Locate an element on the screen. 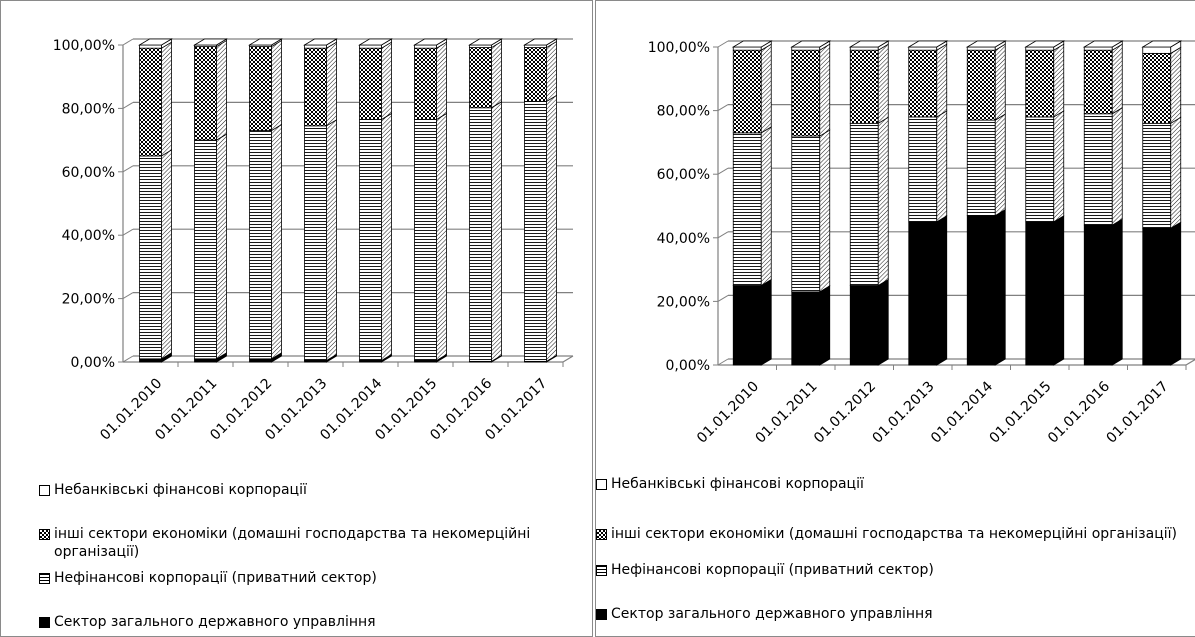 This screenshot has height=637, width=1195. legend-swatch-gov is located at coordinates (44, 622).